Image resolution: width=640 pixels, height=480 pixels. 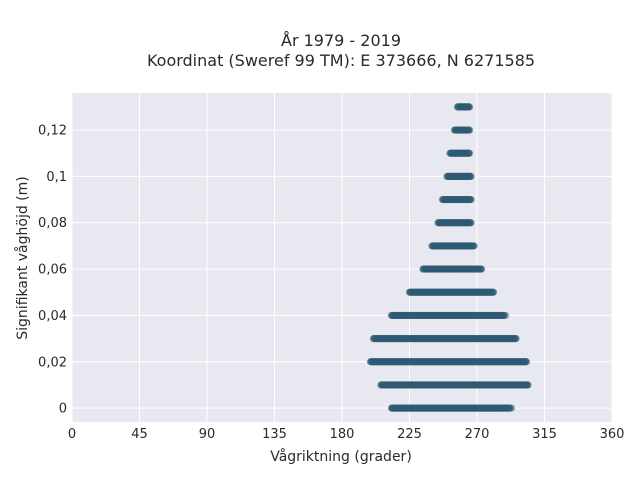 I want to click on y-tick-label: 0,06, so click(x=52, y=270).